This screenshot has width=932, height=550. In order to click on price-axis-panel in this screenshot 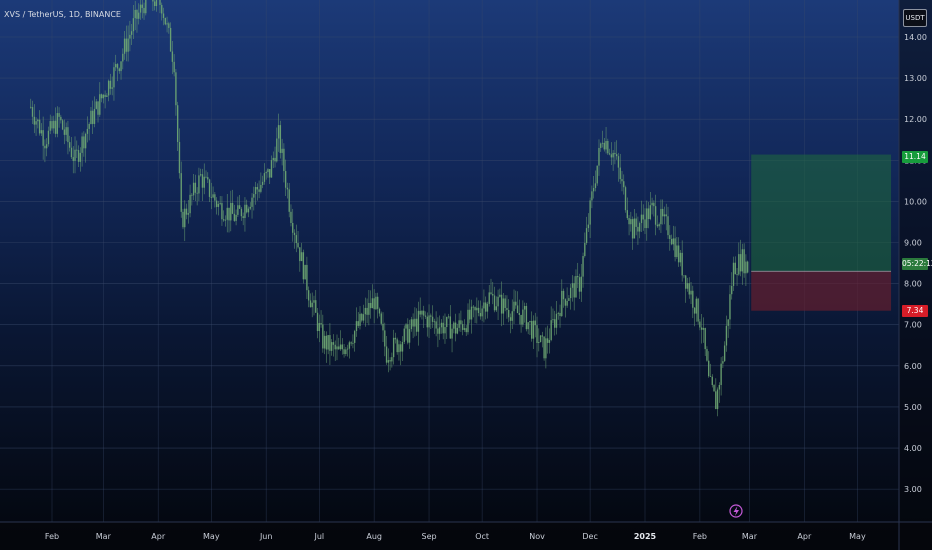, I will do `click(915, 275)`.